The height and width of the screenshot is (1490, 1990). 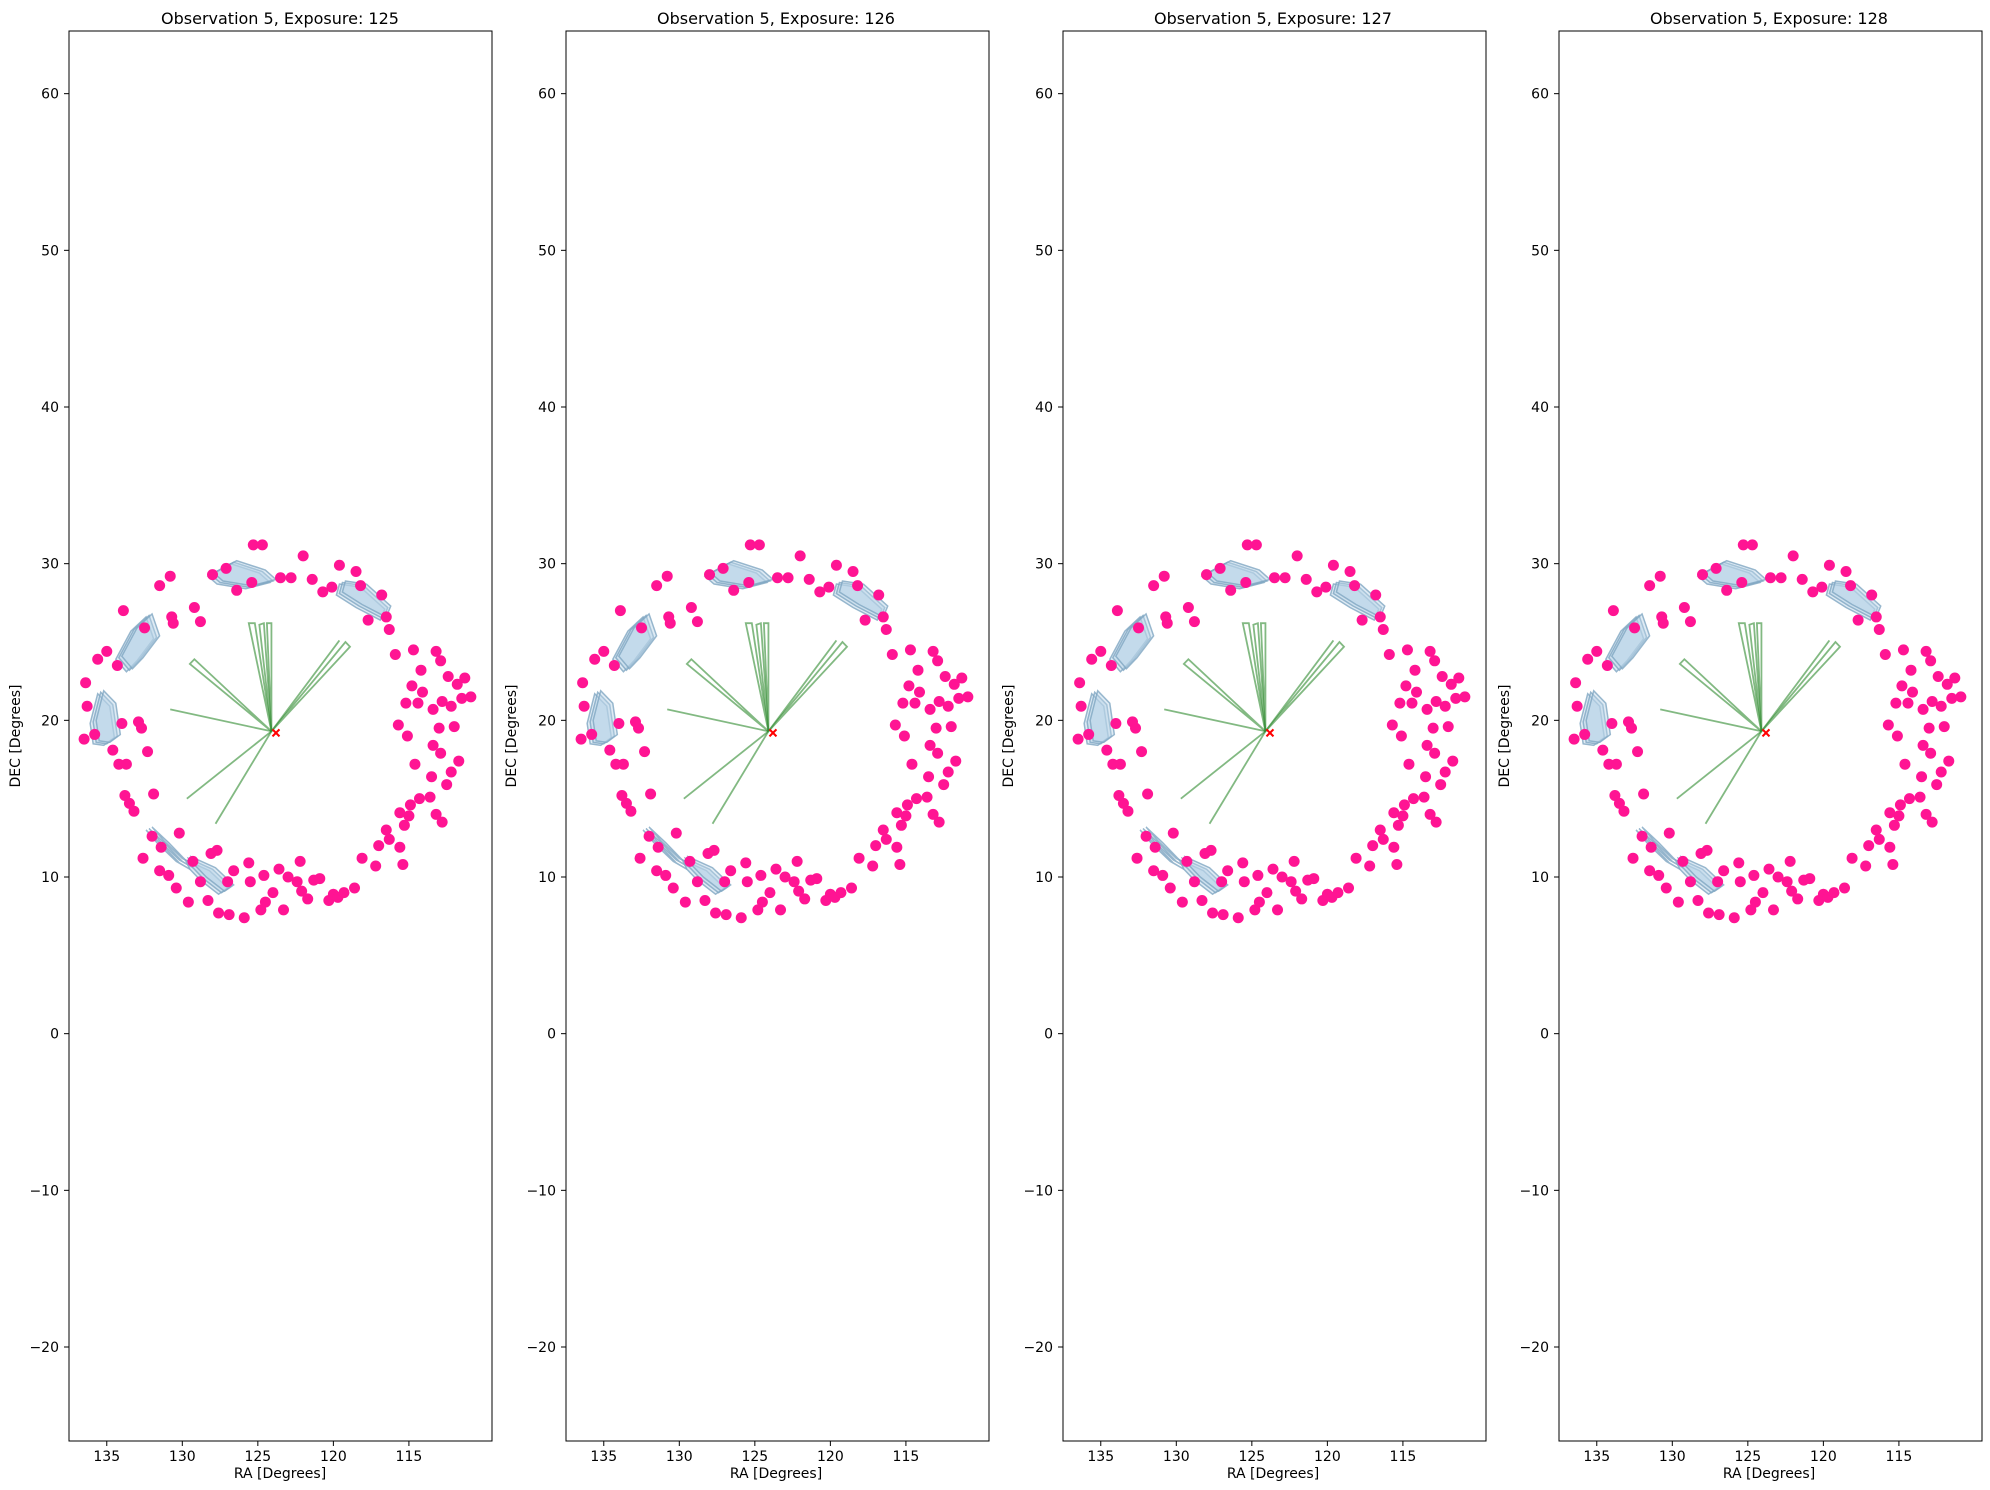 What do you see at coordinates (1044, 408) in the screenshot?
I see `y-tick-label: 40` at bounding box center [1044, 408].